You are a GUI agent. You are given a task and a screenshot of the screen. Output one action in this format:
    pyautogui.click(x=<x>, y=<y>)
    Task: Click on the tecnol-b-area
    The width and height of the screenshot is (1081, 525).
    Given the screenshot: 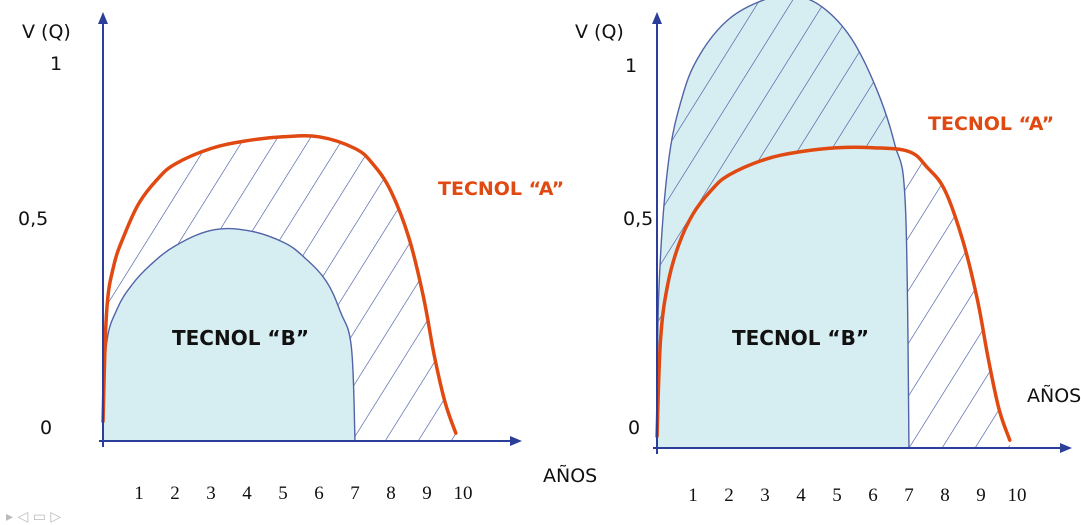 What is the action you would take?
    pyautogui.click(x=229, y=334)
    